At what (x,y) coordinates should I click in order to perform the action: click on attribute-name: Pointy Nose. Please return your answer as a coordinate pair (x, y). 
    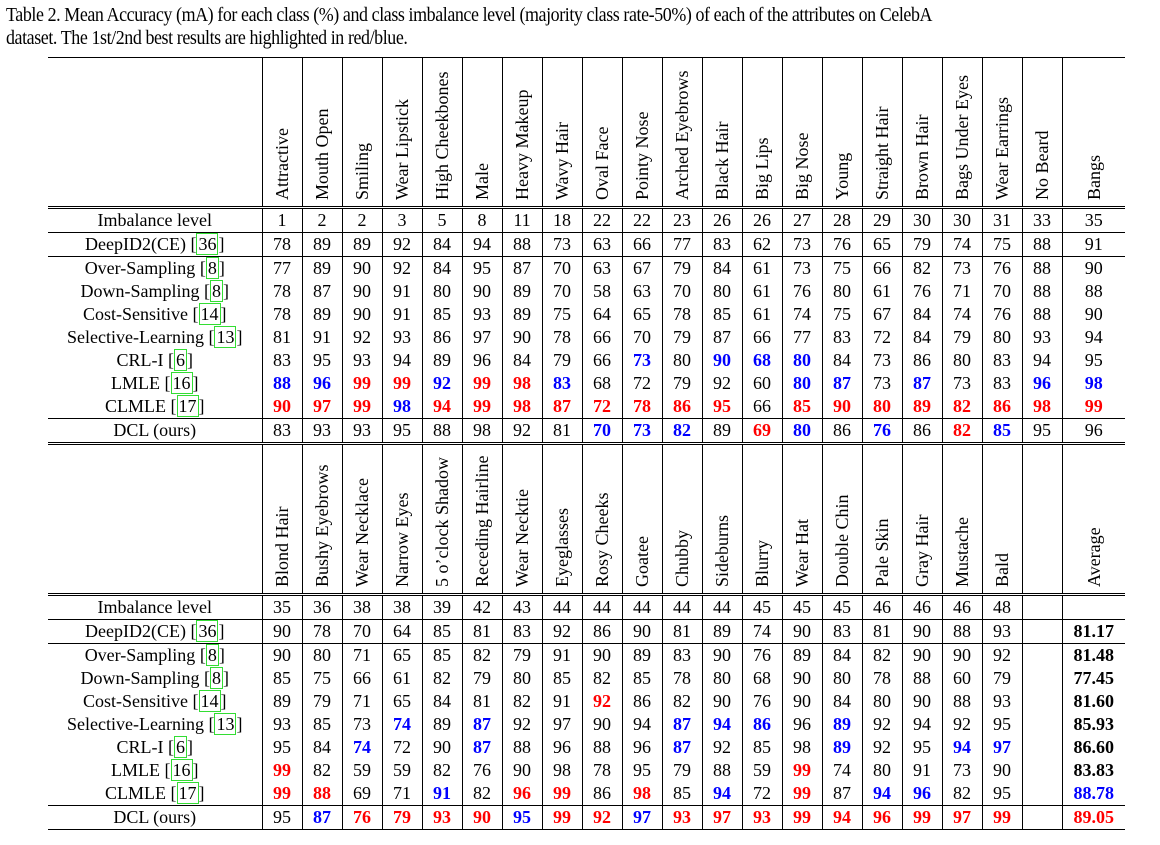
    Looking at the image, I should click on (642, 155).